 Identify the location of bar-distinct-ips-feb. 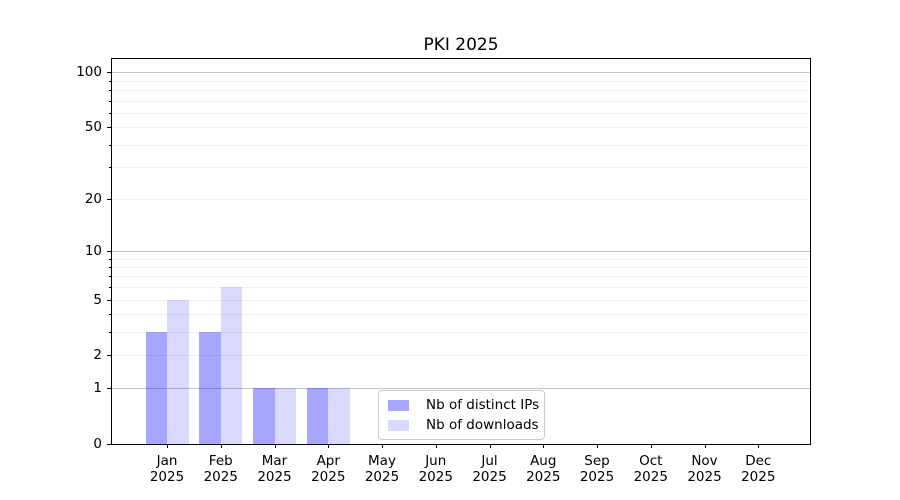
(210, 388).